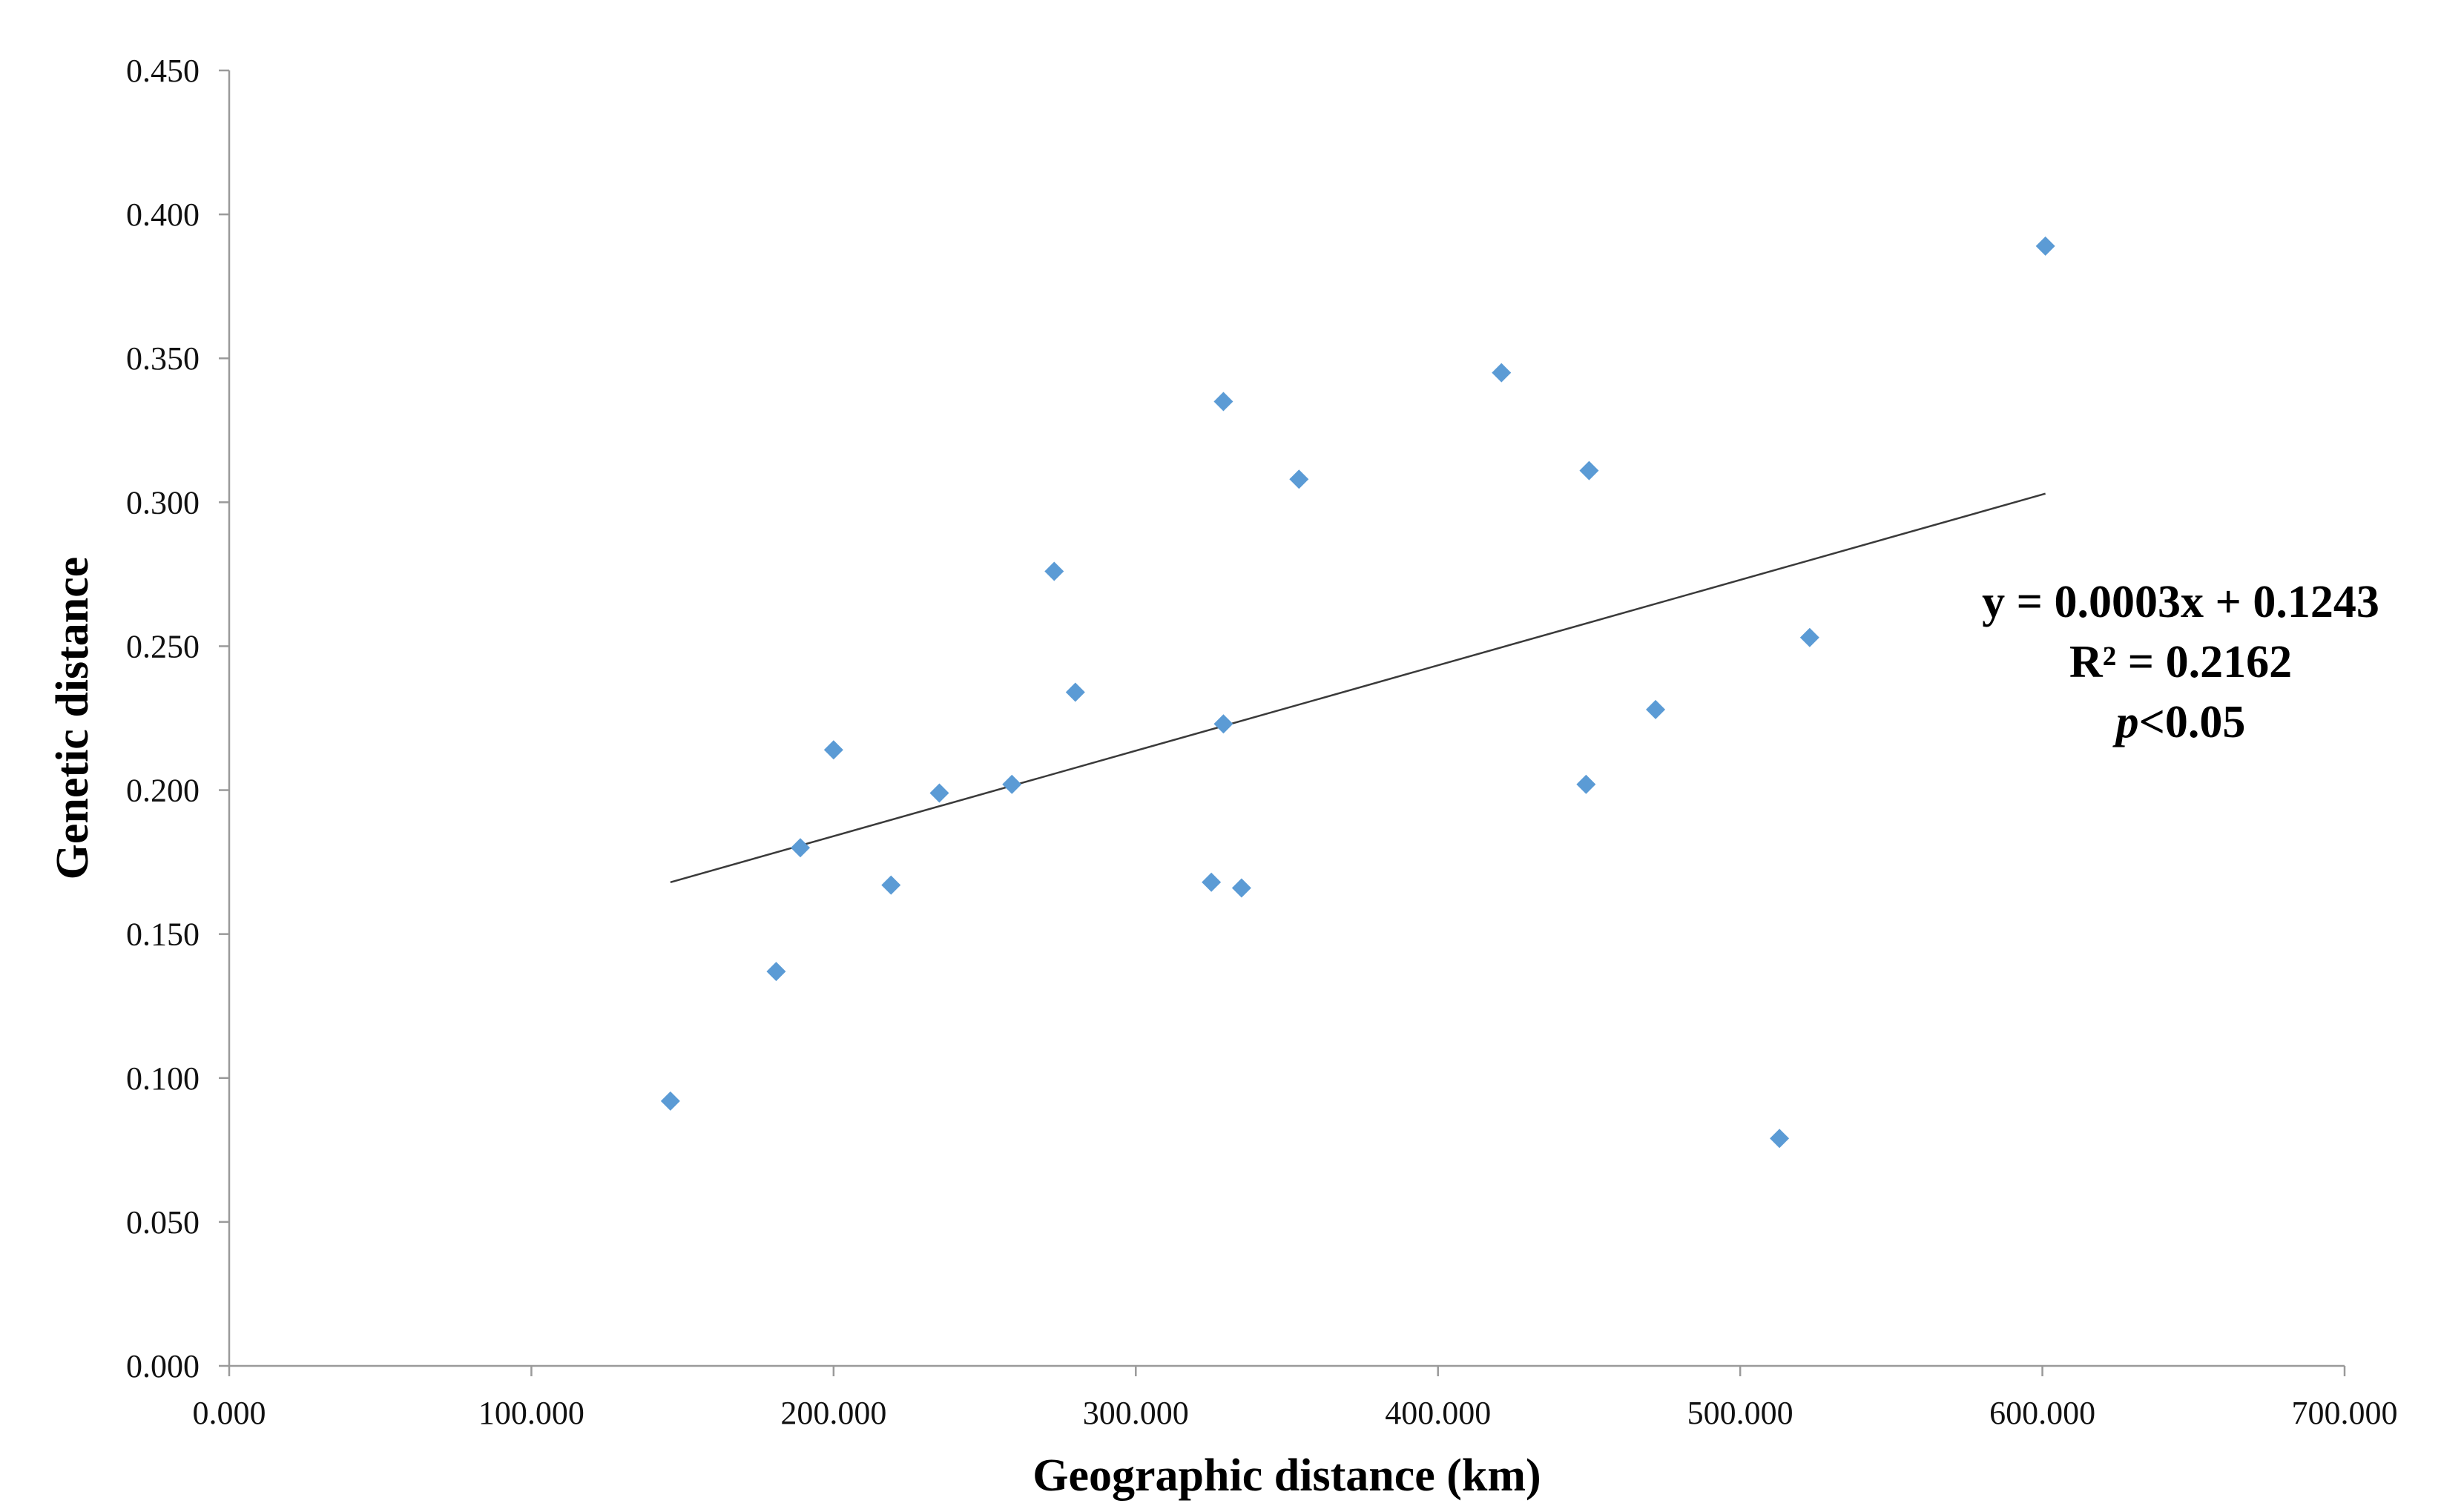 The image size is (2464, 1509). Describe the element at coordinates (163, 791) in the screenshot. I see `y-tick-label: 0.200` at that location.